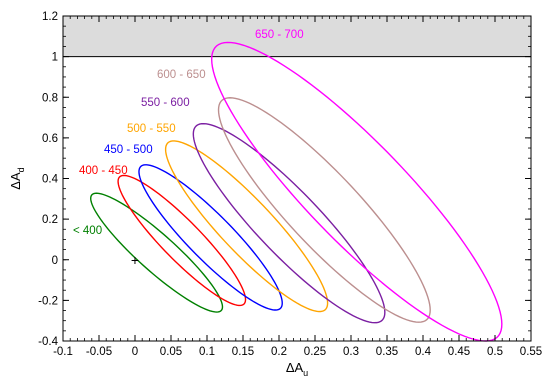  What do you see at coordinates (459, 352) in the screenshot?
I see `x-tick-label-11: 0.45` at bounding box center [459, 352].